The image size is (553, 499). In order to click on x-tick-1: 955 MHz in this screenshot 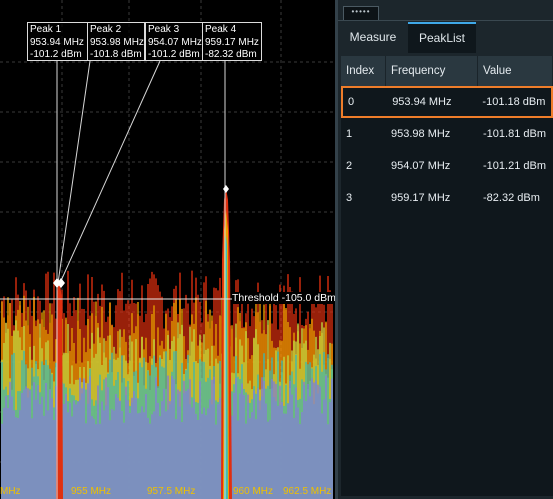, I will do `click(91, 491)`.